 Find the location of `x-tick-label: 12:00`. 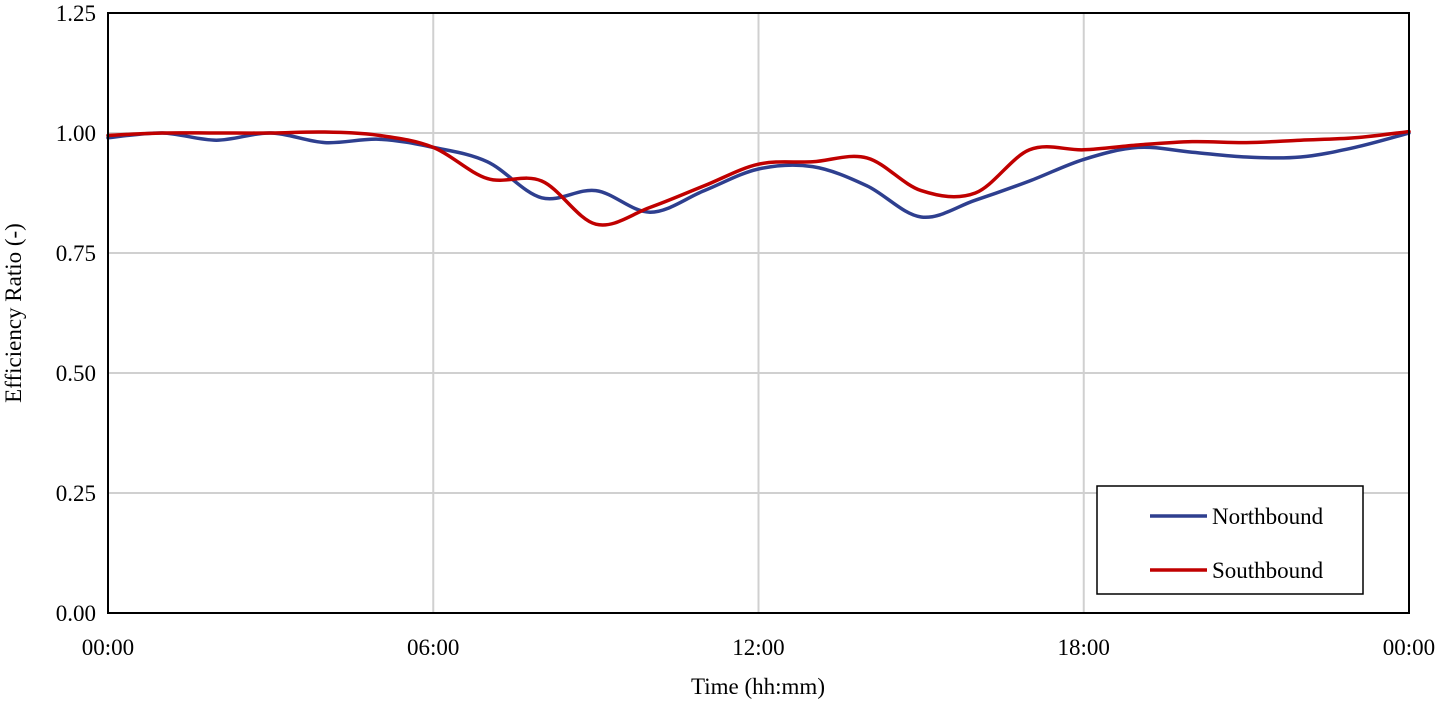

x-tick-label: 12:00 is located at coordinates (758, 647).